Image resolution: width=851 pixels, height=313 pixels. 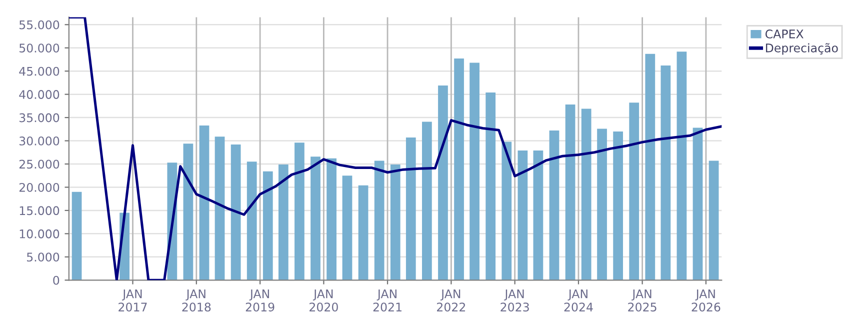 I want to click on x-tick-label: JAN 2025, so click(x=642, y=301).